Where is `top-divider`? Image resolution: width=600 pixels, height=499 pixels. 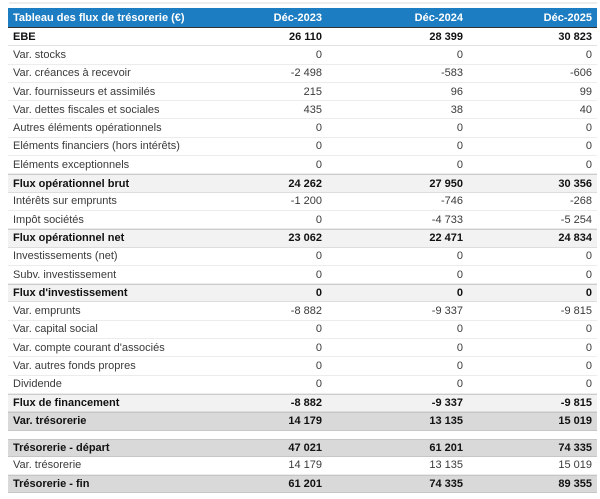 top-divider is located at coordinates (303, 3).